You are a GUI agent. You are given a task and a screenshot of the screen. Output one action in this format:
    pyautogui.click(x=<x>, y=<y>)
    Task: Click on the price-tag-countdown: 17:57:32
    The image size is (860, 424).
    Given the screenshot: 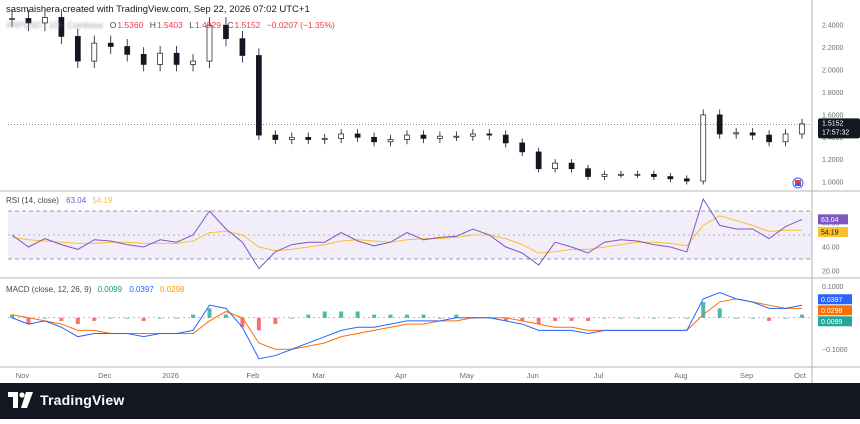 What is the action you would take?
    pyautogui.click(x=835, y=132)
    